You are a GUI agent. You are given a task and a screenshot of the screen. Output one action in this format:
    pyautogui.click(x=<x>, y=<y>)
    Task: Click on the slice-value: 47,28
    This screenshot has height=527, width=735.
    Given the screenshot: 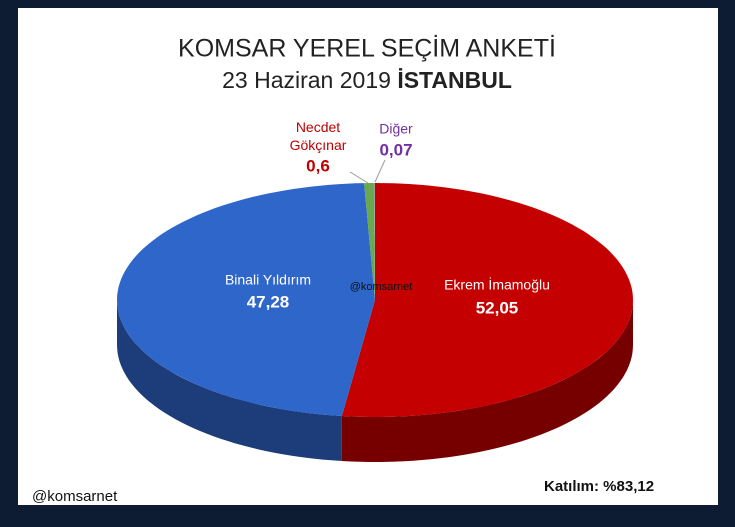 What is the action you would take?
    pyautogui.click(x=268, y=301)
    